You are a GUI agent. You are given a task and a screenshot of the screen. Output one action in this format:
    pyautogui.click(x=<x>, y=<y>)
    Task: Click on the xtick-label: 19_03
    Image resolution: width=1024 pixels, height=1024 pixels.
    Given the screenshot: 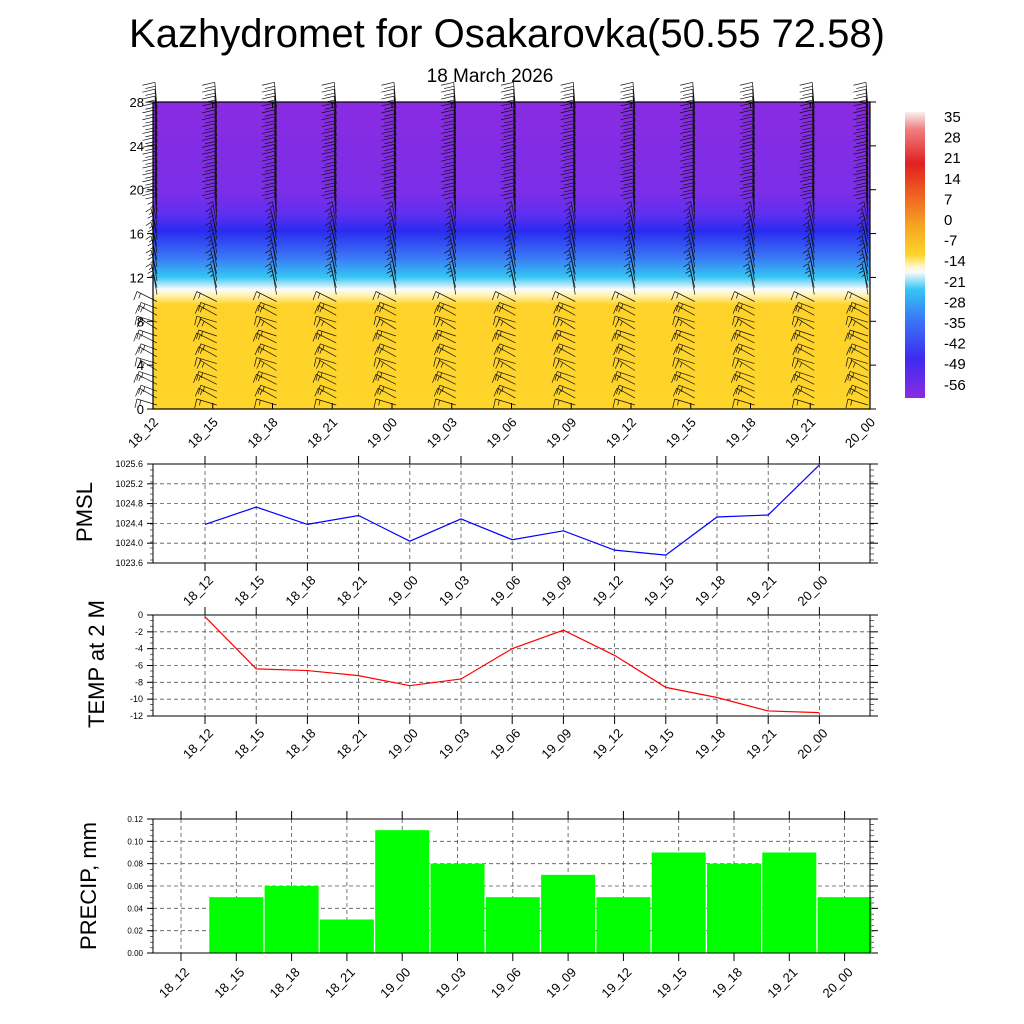 What is the action you would take?
    pyautogui.click(x=454, y=744)
    